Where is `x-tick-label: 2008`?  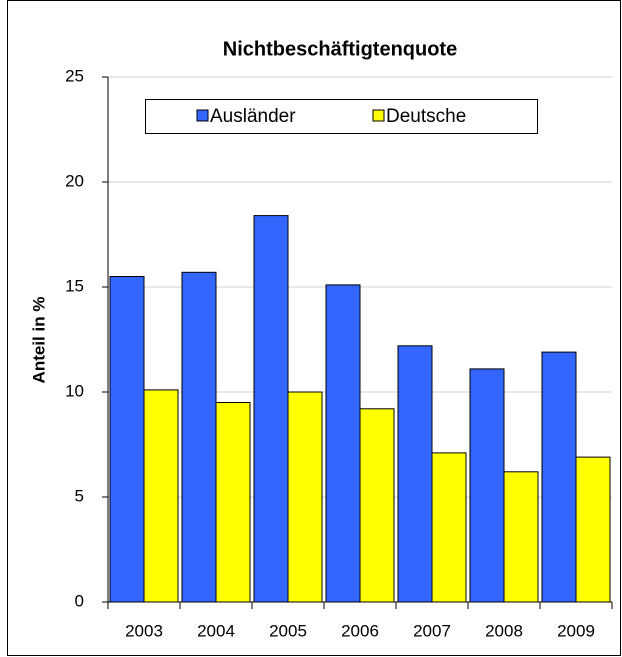 x-tick-label: 2008 is located at coordinates (504, 630).